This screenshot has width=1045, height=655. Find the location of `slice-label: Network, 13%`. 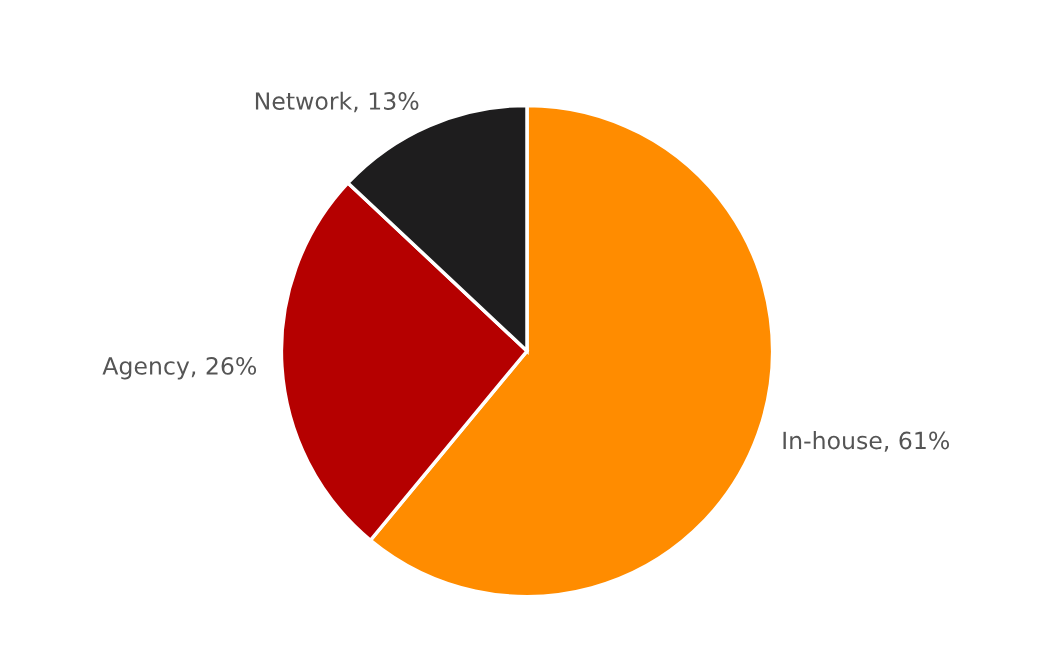

slice-label: Network, 13% is located at coordinates (337, 102).